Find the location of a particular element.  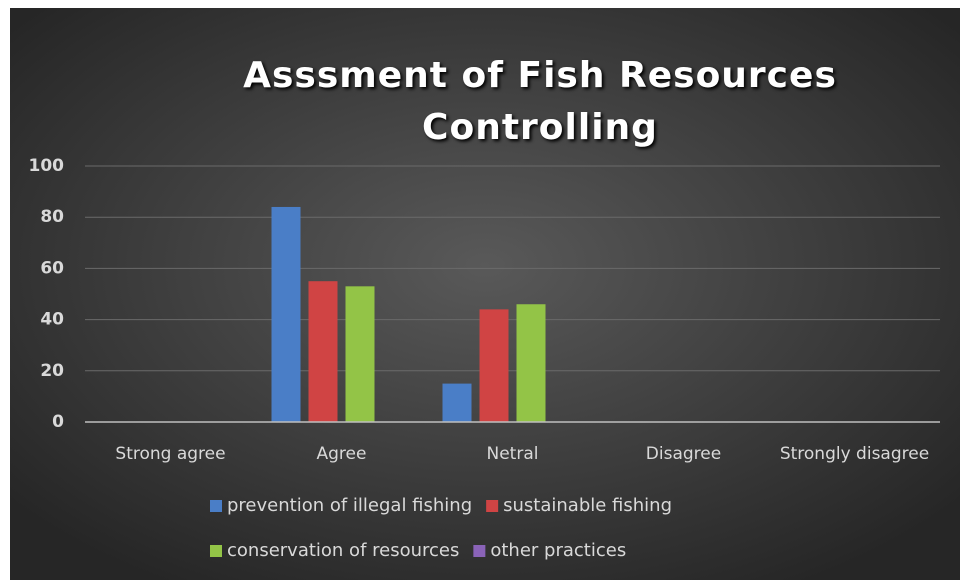

legend-label: conservation of resources is located at coordinates (343, 550).